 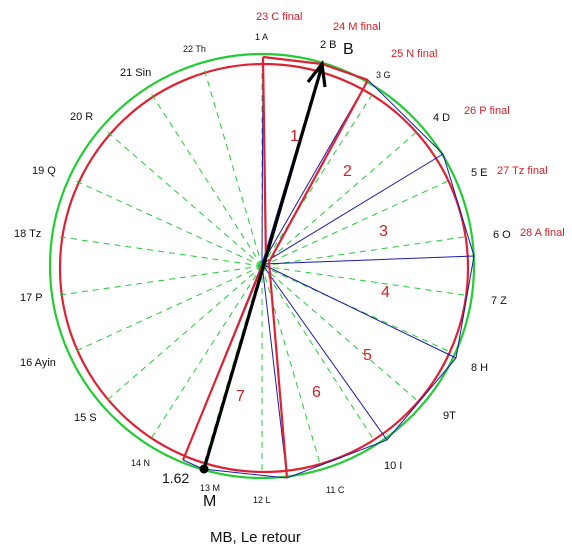 What do you see at coordinates (294, 136) in the screenshot?
I see `triangle-number: 1` at bounding box center [294, 136].